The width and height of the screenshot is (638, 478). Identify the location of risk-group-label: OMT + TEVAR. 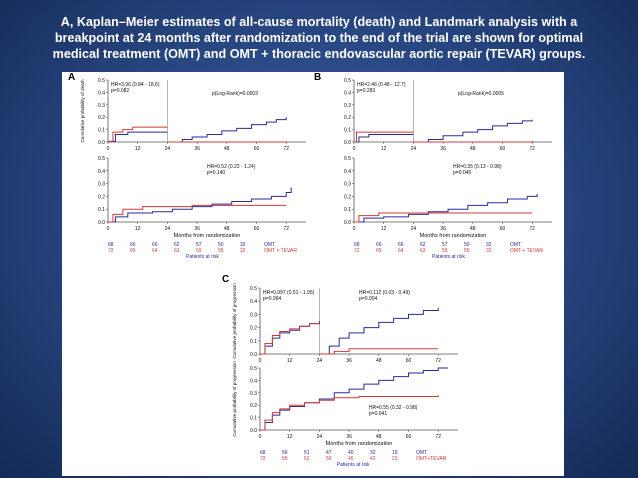
(526, 251).